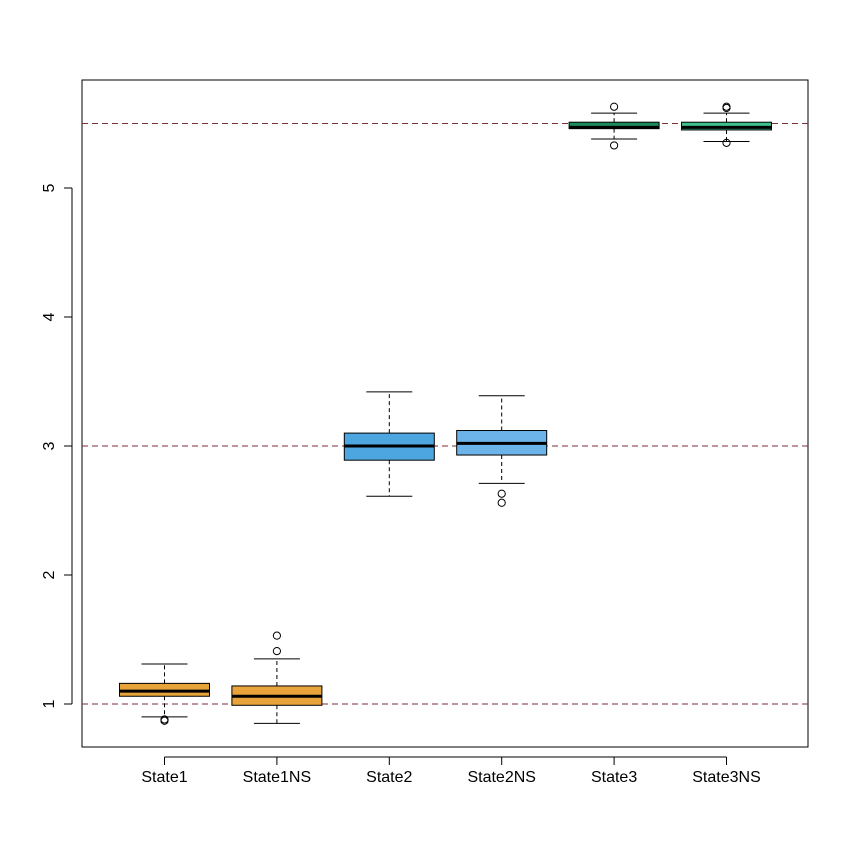 This screenshot has height=850, width=850. What do you see at coordinates (49, 574) in the screenshot?
I see `y-tick-label: 2` at bounding box center [49, 574].